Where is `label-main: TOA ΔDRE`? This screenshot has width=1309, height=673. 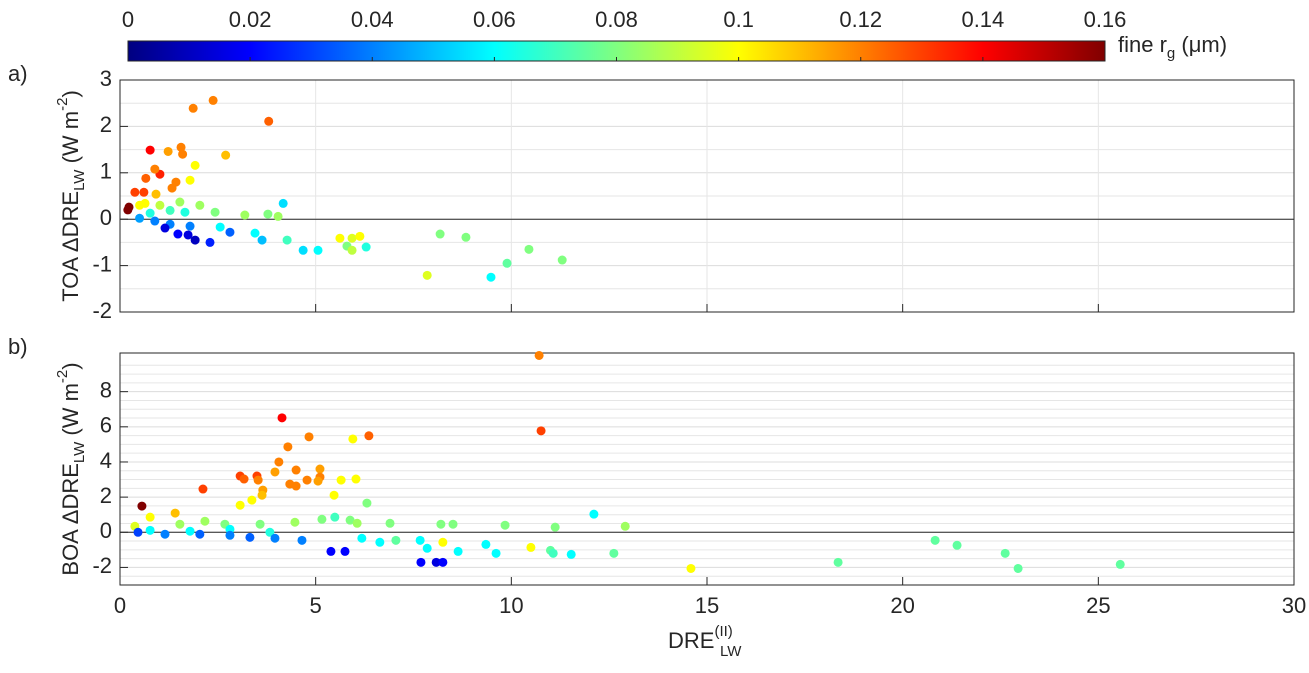 label-main: TOA ΔDRE is located at coordinates (70, 246).